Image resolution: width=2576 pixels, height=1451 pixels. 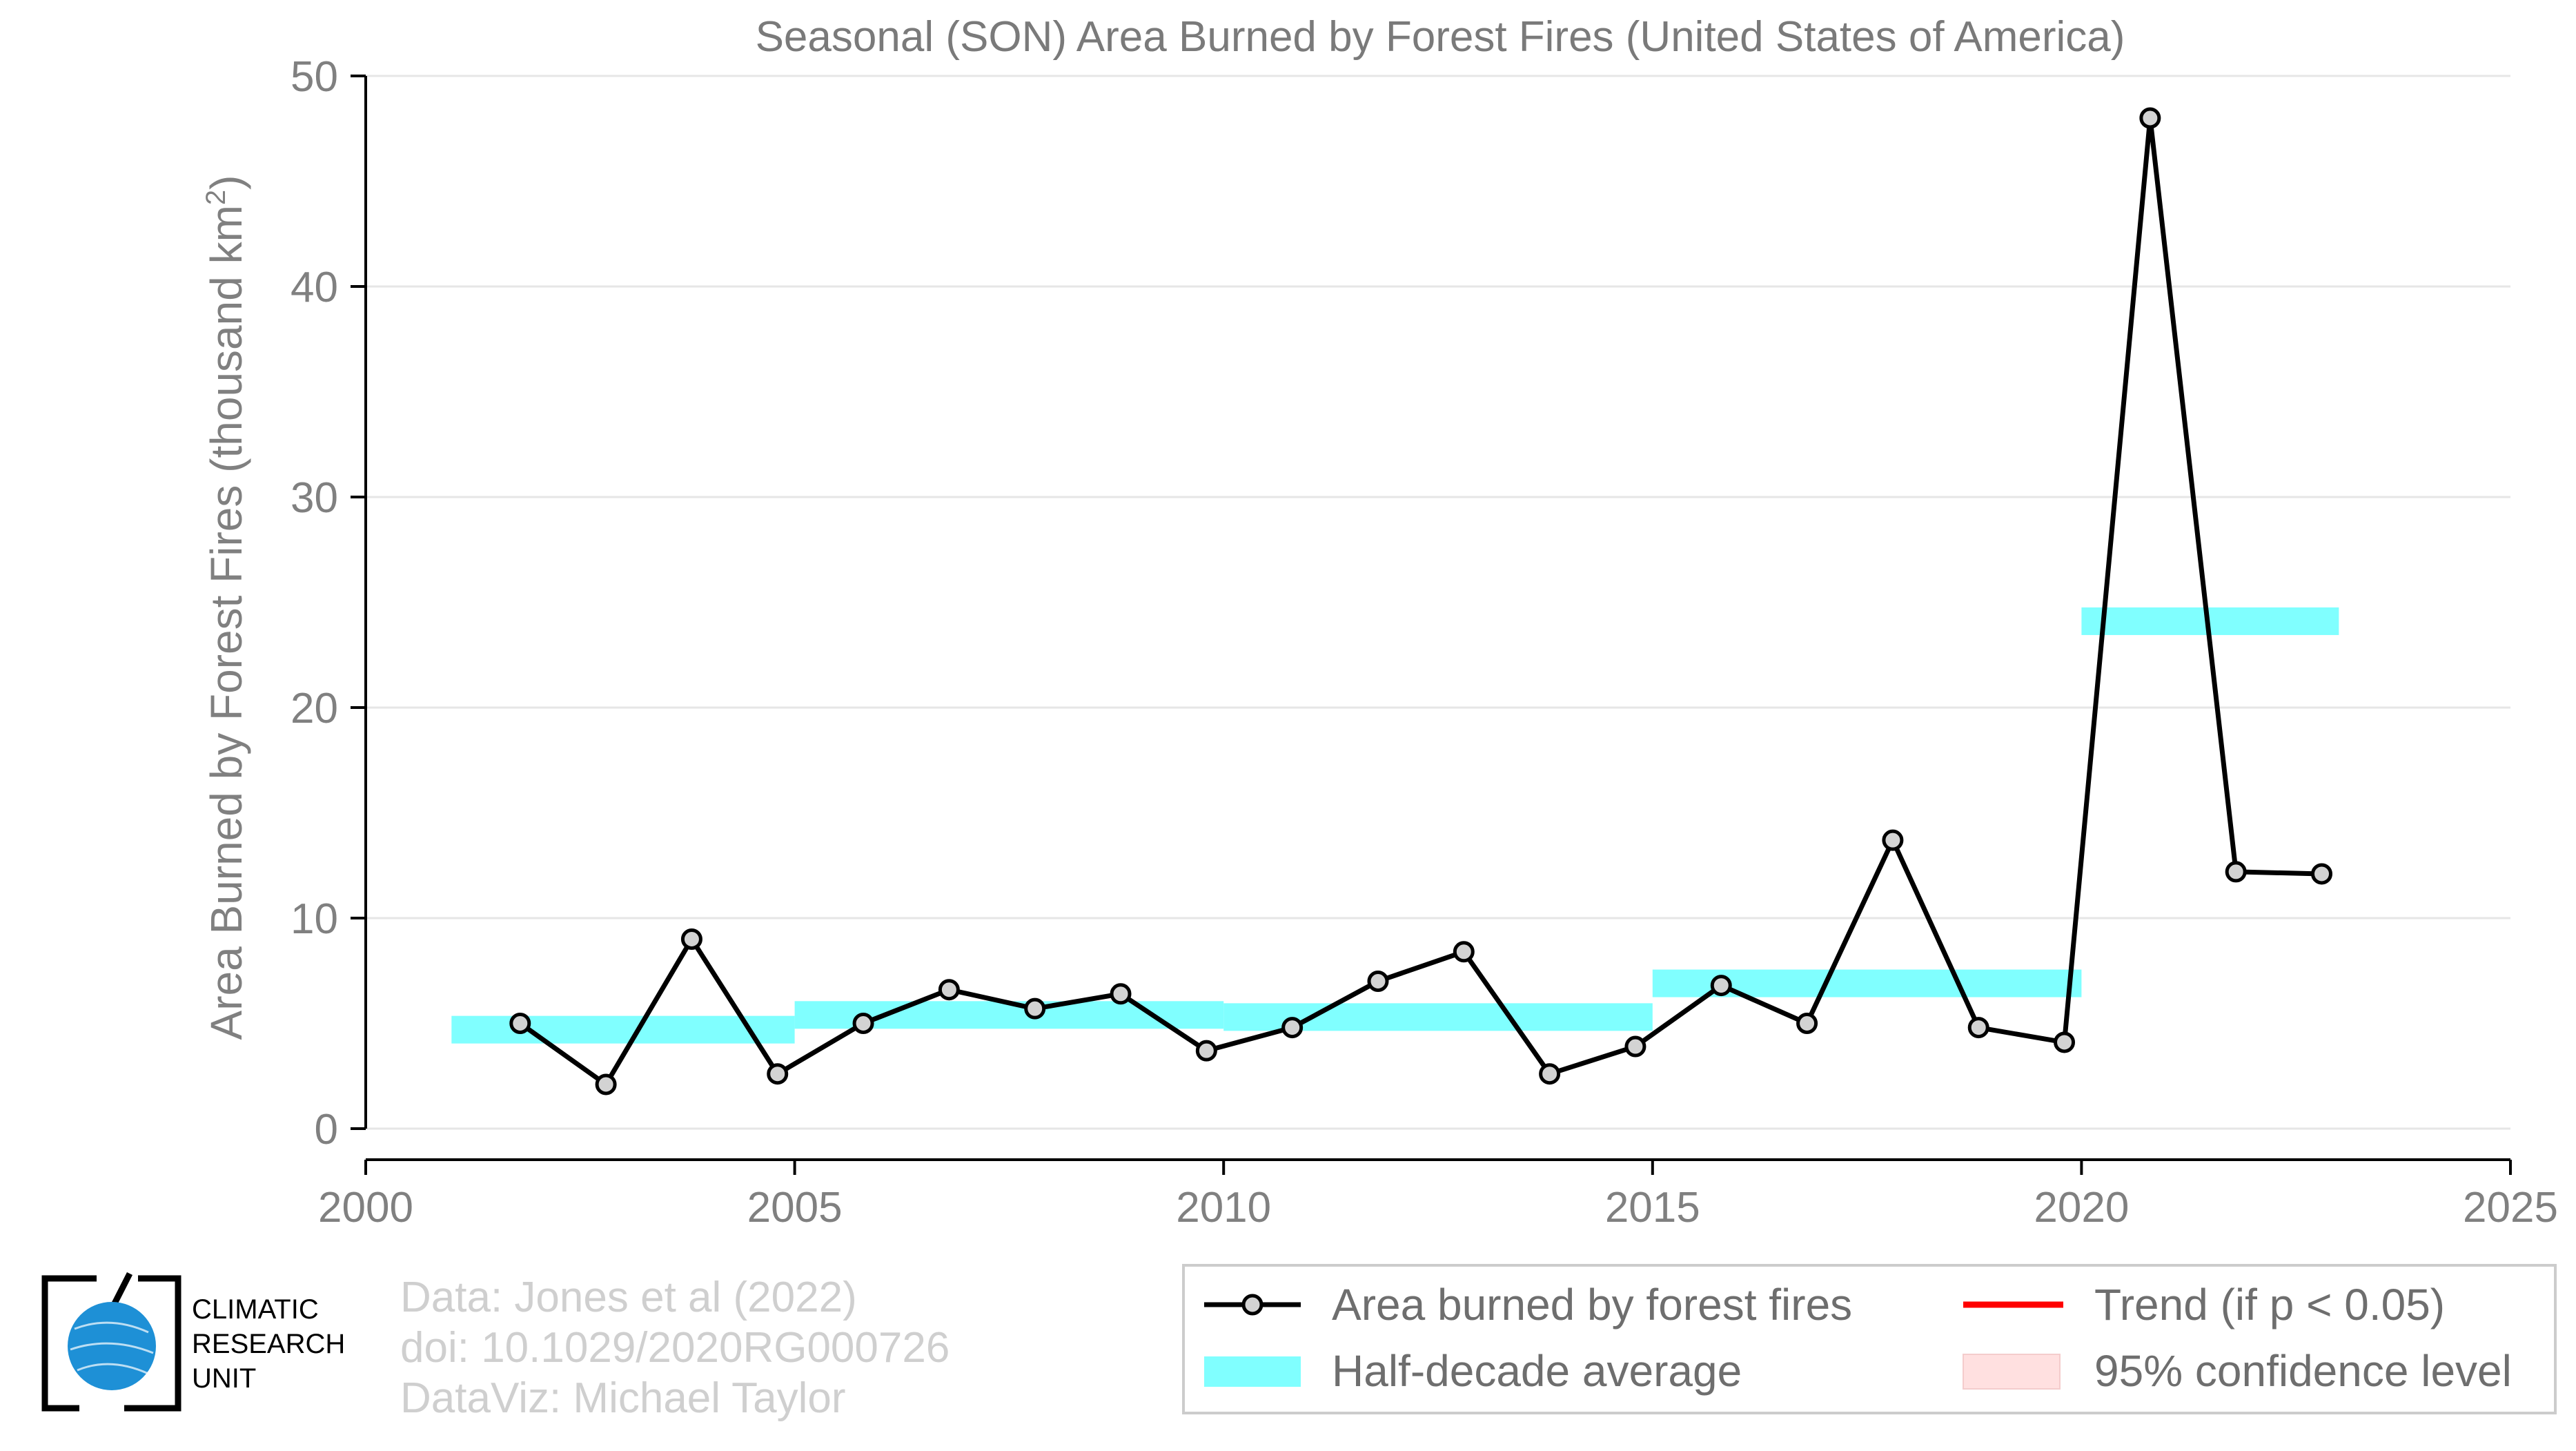 What do you see at coordinates (326, 1129) in the screenshot?
I see `y-tick-label-0: 0` at bounding box center [326, 1129].